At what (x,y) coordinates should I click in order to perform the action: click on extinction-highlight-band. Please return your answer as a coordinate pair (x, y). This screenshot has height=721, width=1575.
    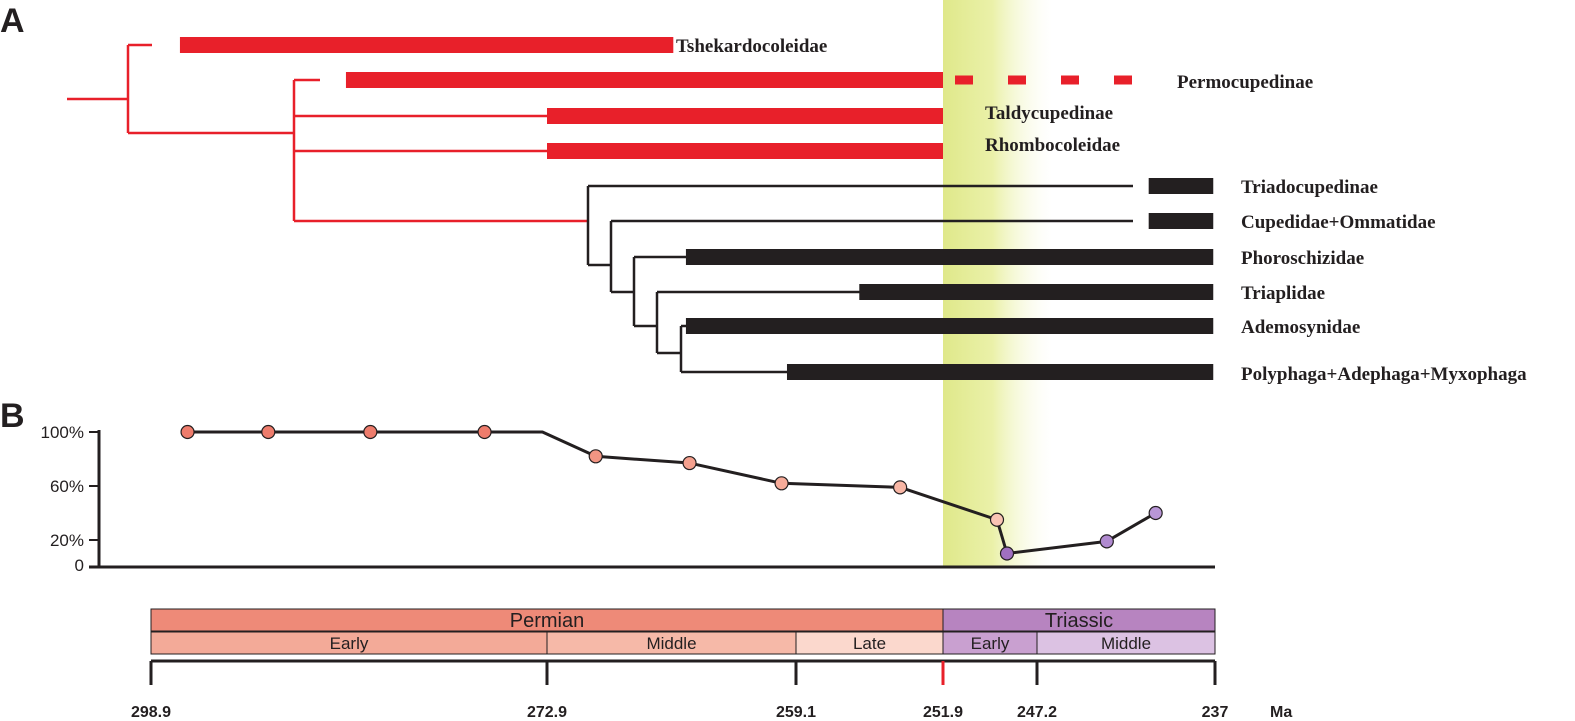
    Looking at the image, I should click on (998, 283).